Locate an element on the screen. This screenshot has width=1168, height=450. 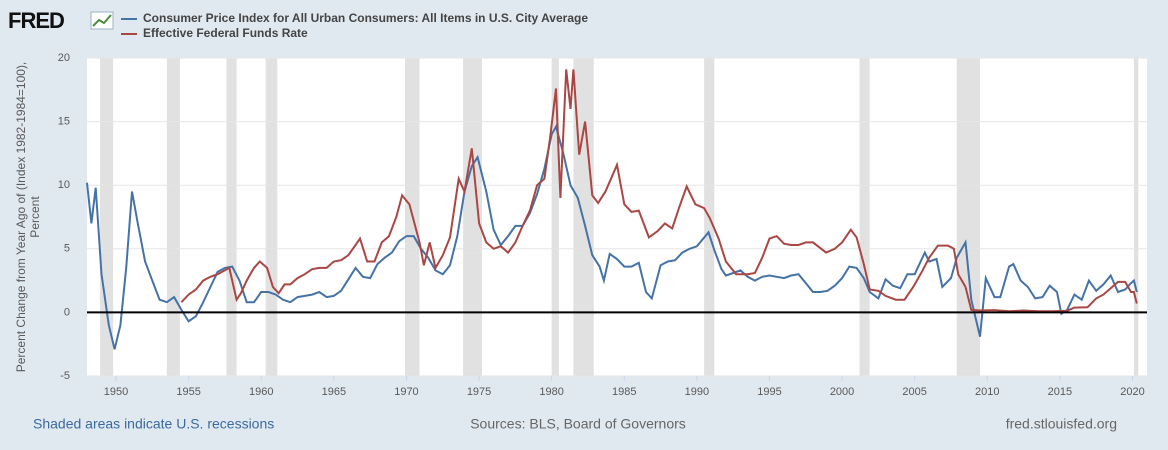
y-tick-label: 10 is located at coordinates (64, 185).